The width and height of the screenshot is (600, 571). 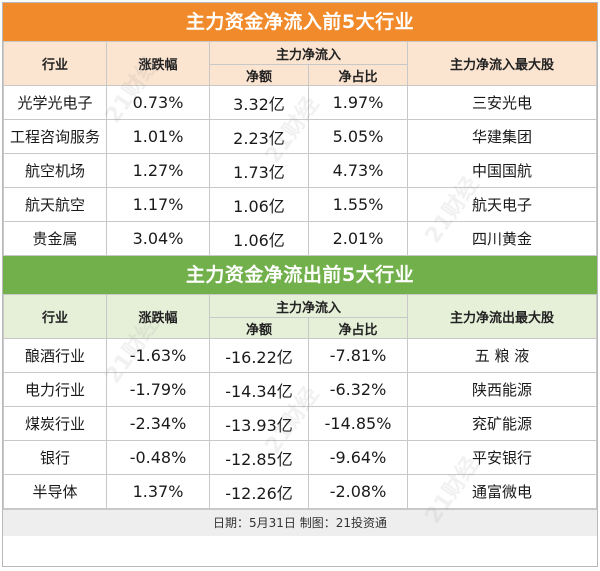 What do you see at coordinates (502, 423) in the screenshot?
I see `top-stock-cell: 兖矿能源` at bounding box center [502, 423].